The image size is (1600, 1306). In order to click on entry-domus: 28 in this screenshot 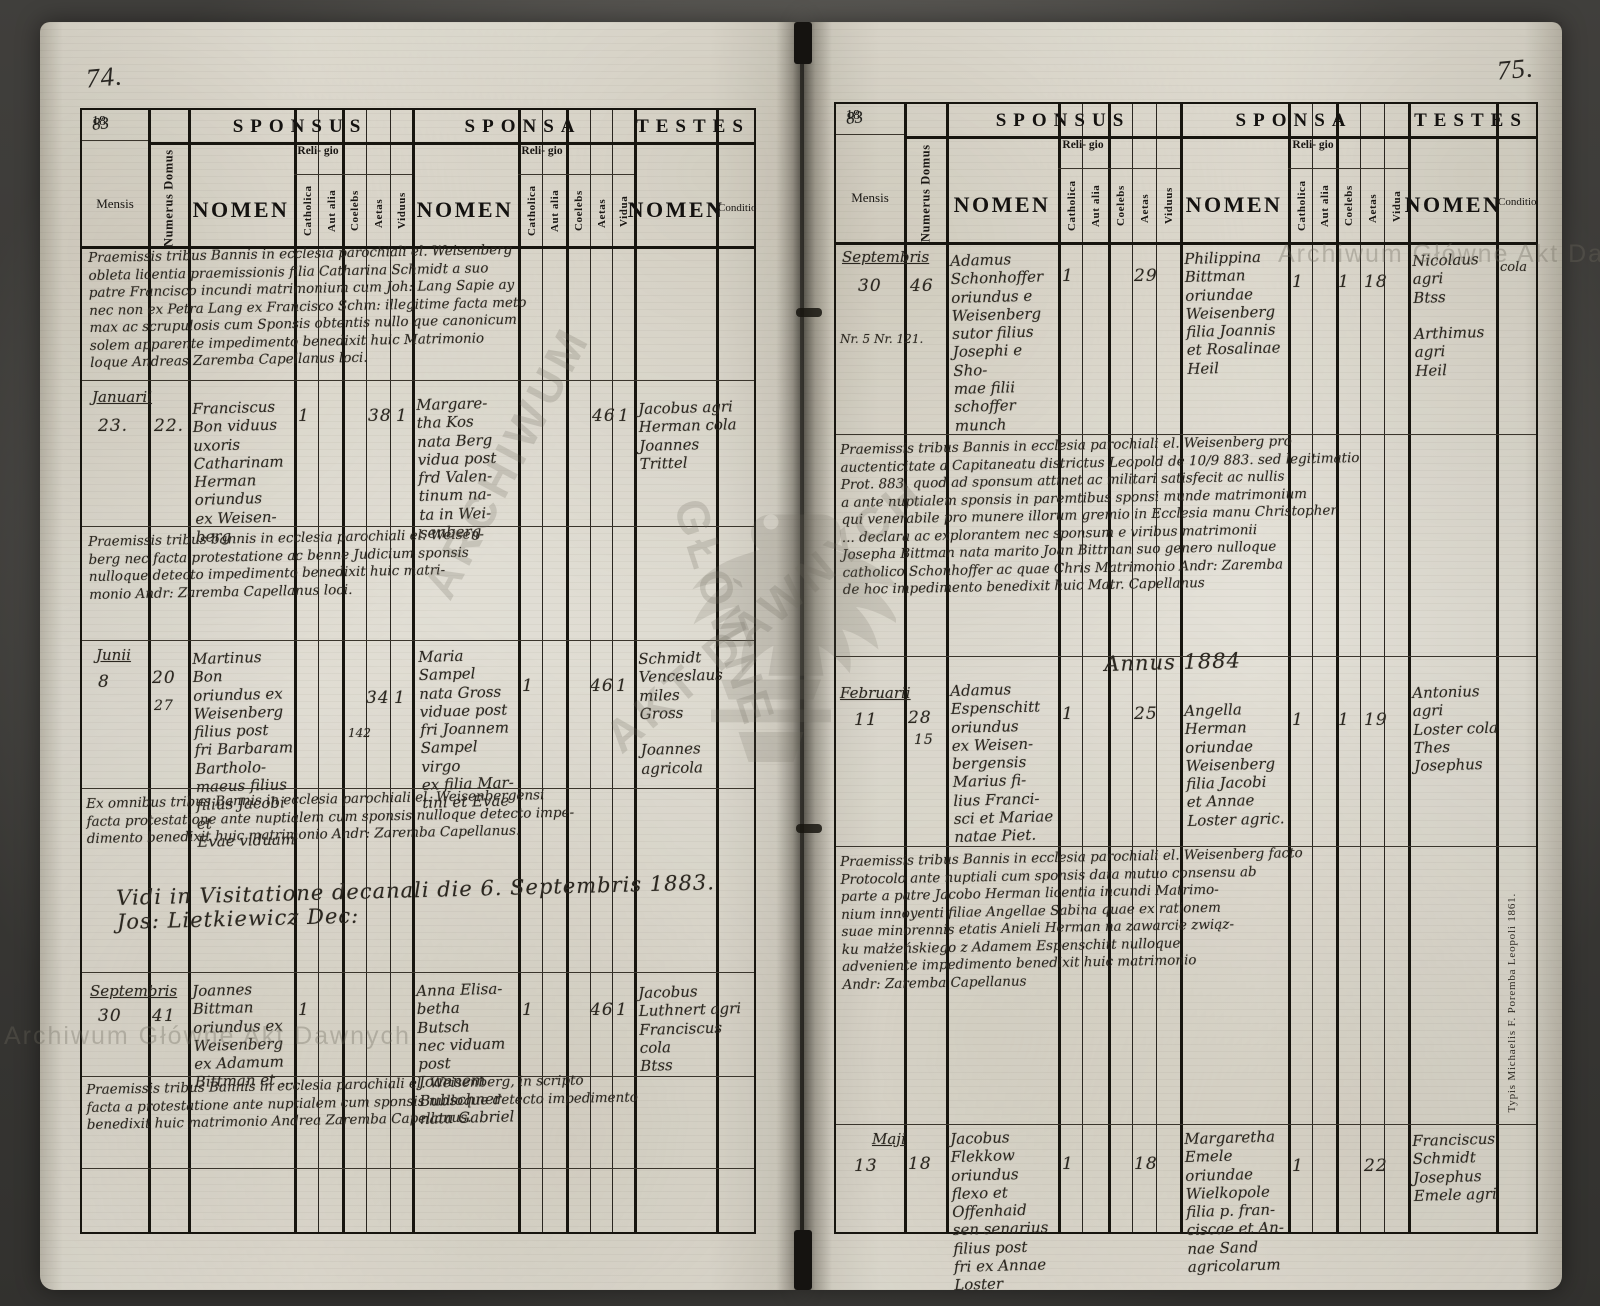, I will do `click(920, 718)`.